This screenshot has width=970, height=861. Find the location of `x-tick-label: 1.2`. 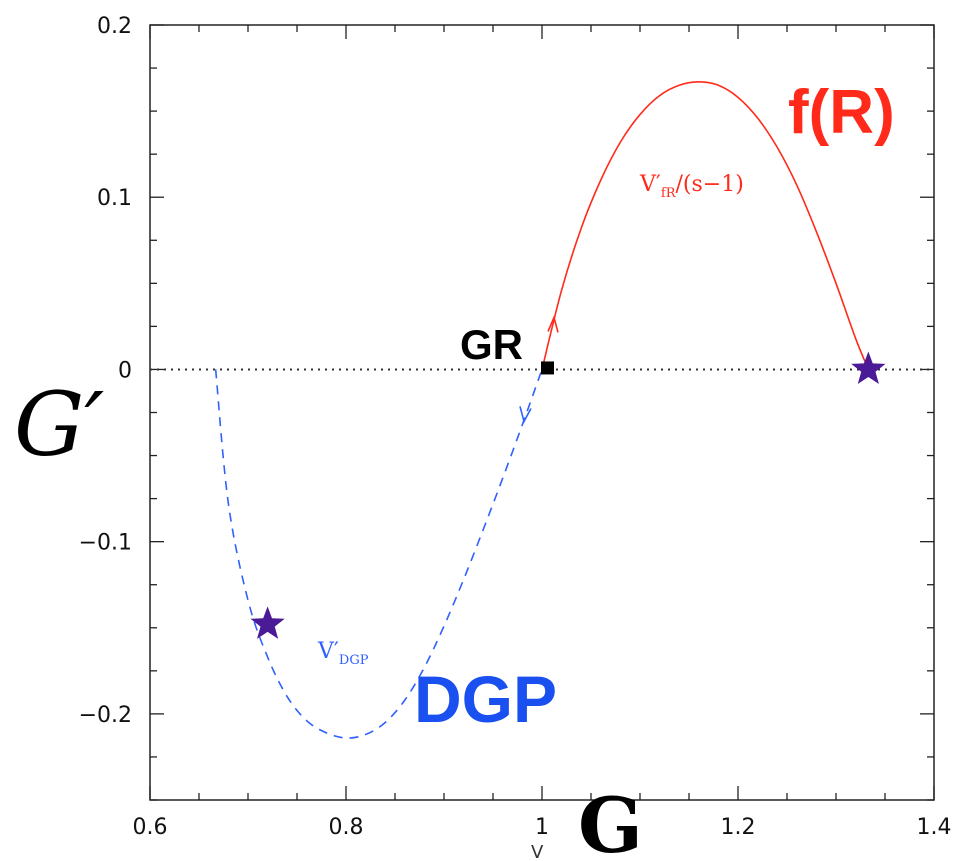

x-tick-label: 1.2 is located at coordinates (738, 827).